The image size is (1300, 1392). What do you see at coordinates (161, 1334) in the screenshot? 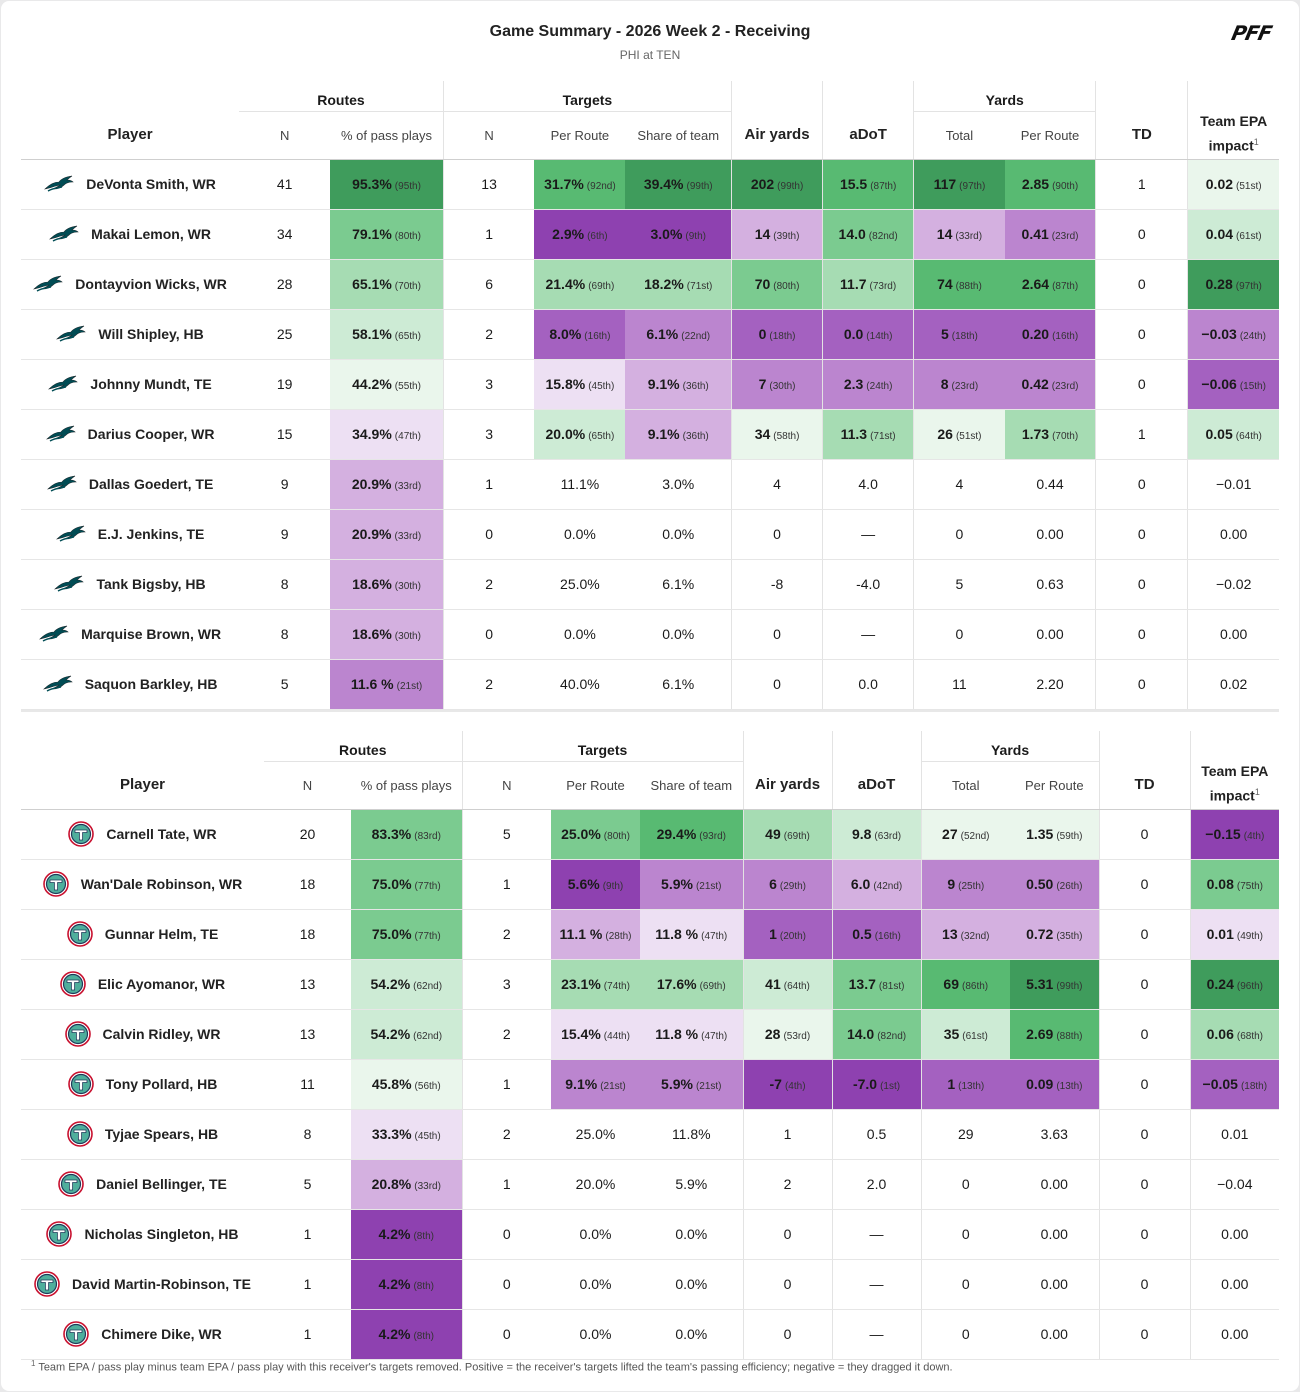
I see `player-name: Chimere Dike, WR` at bounding box center [161, 1334].